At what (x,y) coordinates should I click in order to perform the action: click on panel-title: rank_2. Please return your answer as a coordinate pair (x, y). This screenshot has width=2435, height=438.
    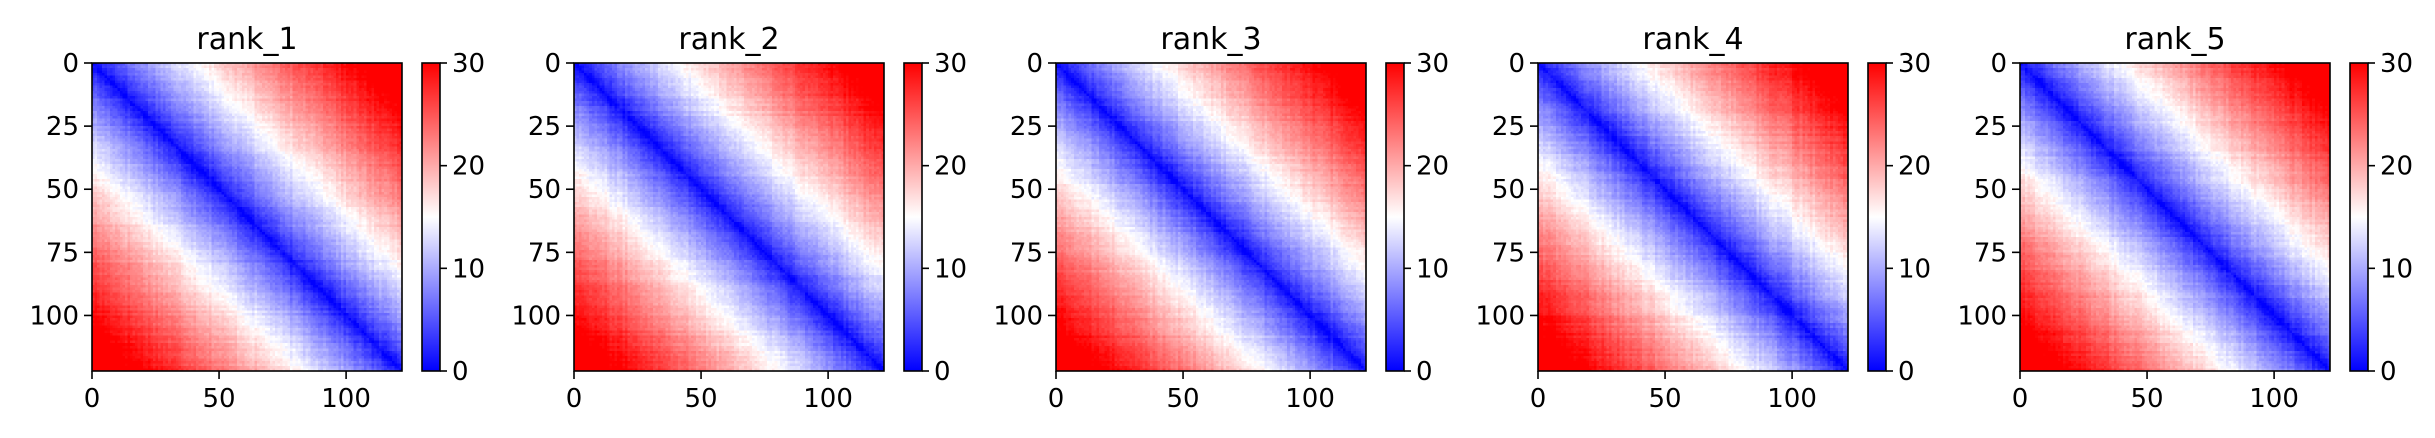
    Looking at the image, I should click on (728, 39).